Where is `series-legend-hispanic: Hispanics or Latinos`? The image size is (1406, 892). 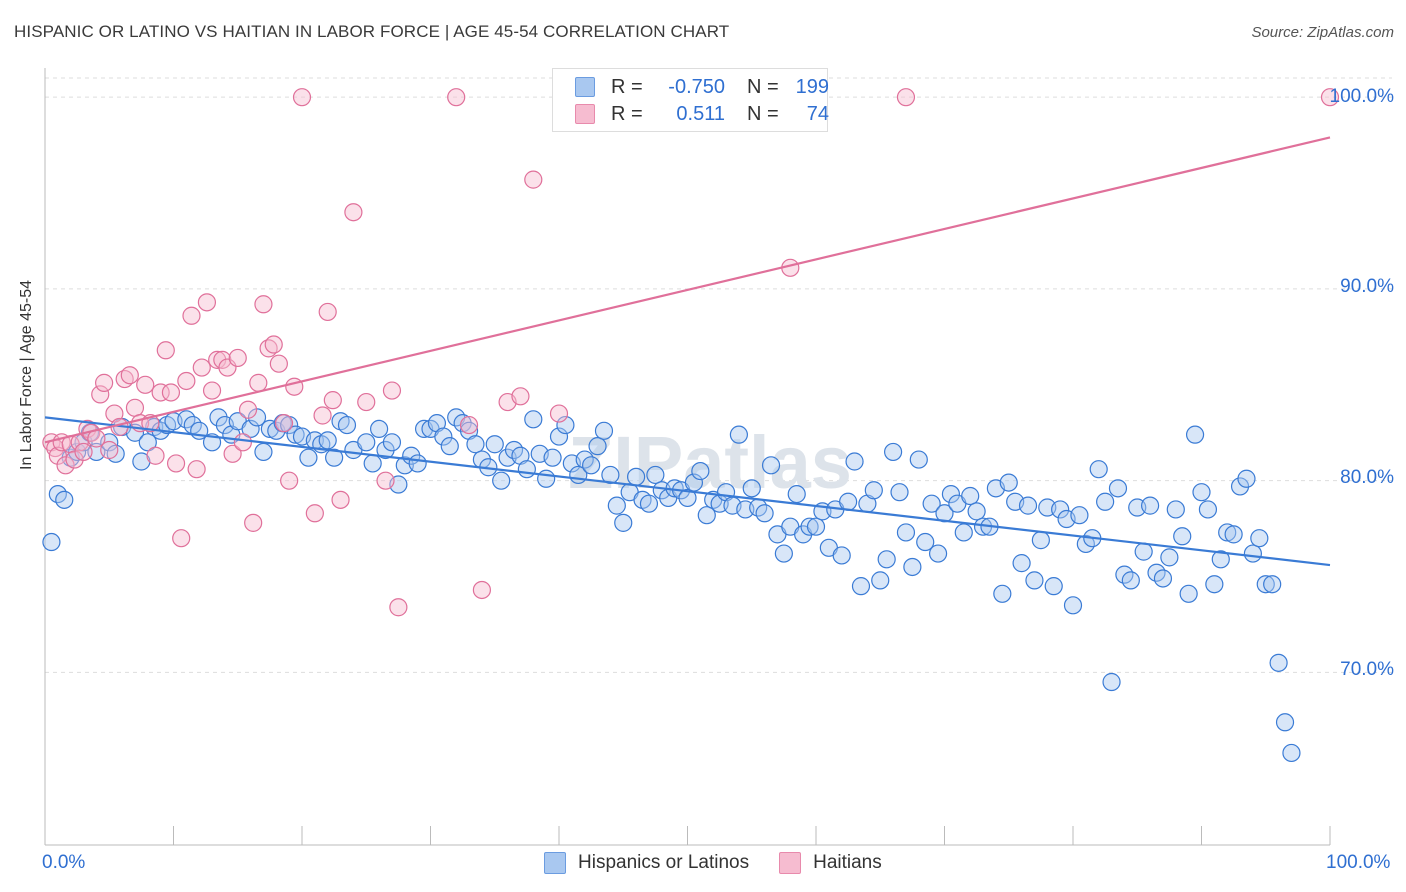
series-legend-hispanic: Hispanics or Latinos is located at coordinates (646, 863).